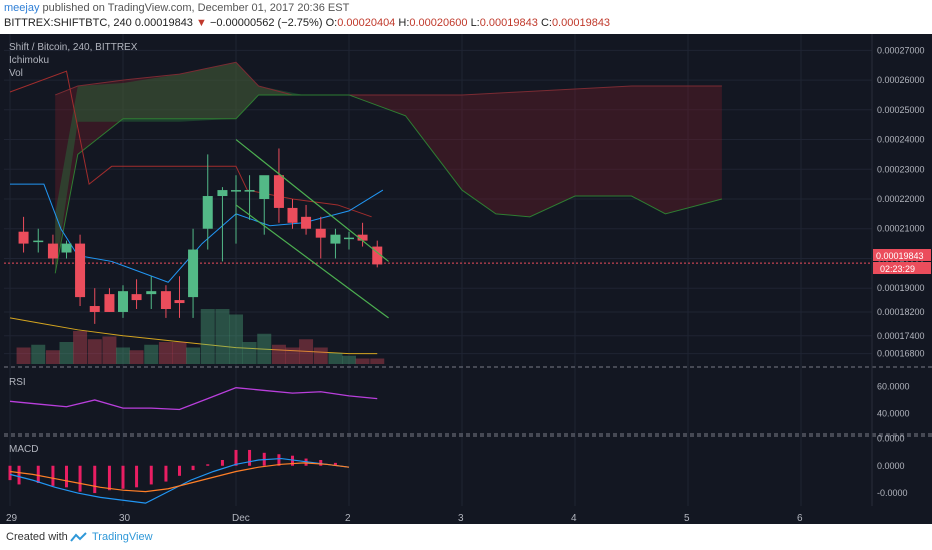  What do you see at coordinates (901, 312) in the screenshot?
I see `price-tick-label: 0.00018200` at bounding box center [901, 312].